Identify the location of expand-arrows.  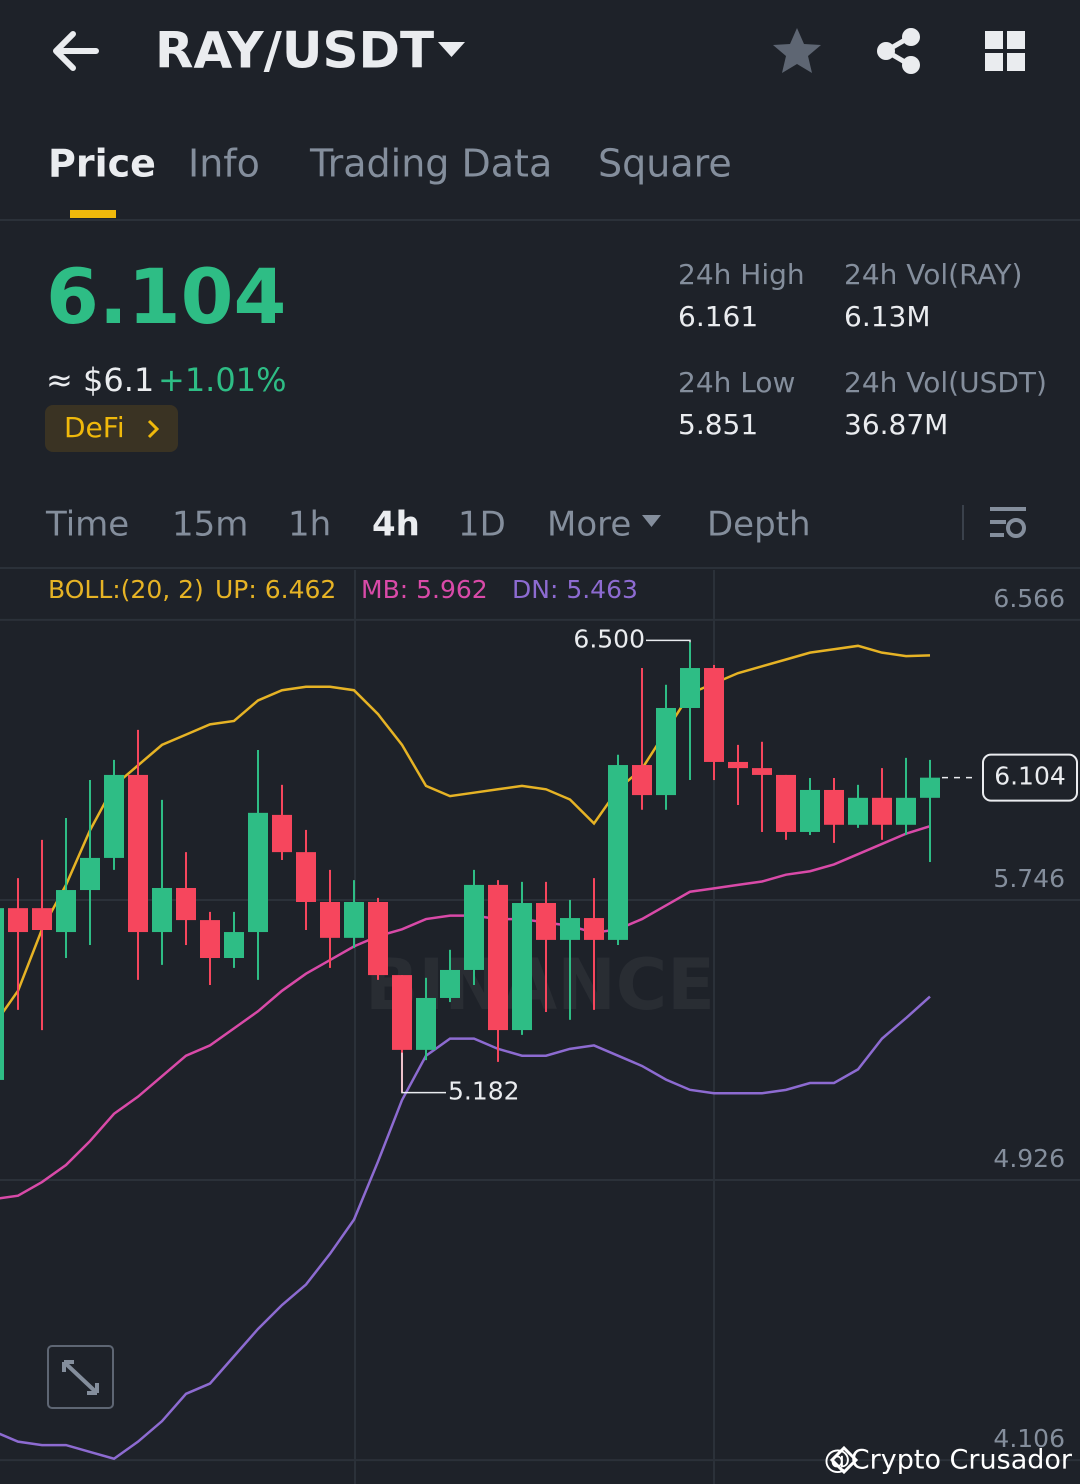
(80, 1377).